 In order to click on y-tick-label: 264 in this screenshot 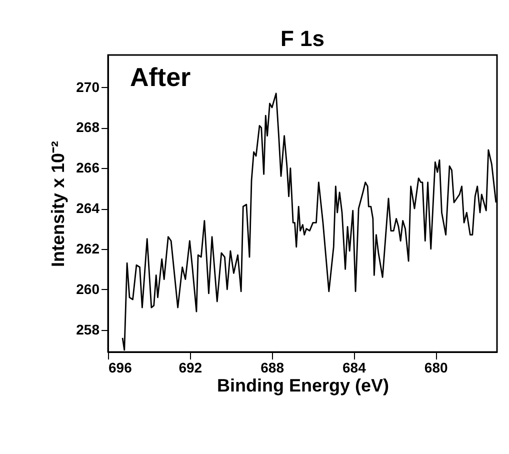, I will do `click(88, 208)`.